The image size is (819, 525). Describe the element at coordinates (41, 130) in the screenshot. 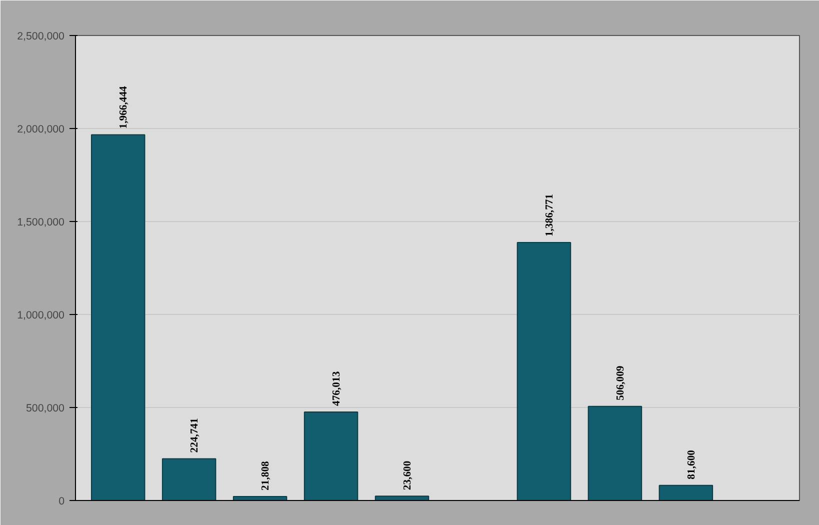

I see `y-tick-label: 2,000,000` at that location.